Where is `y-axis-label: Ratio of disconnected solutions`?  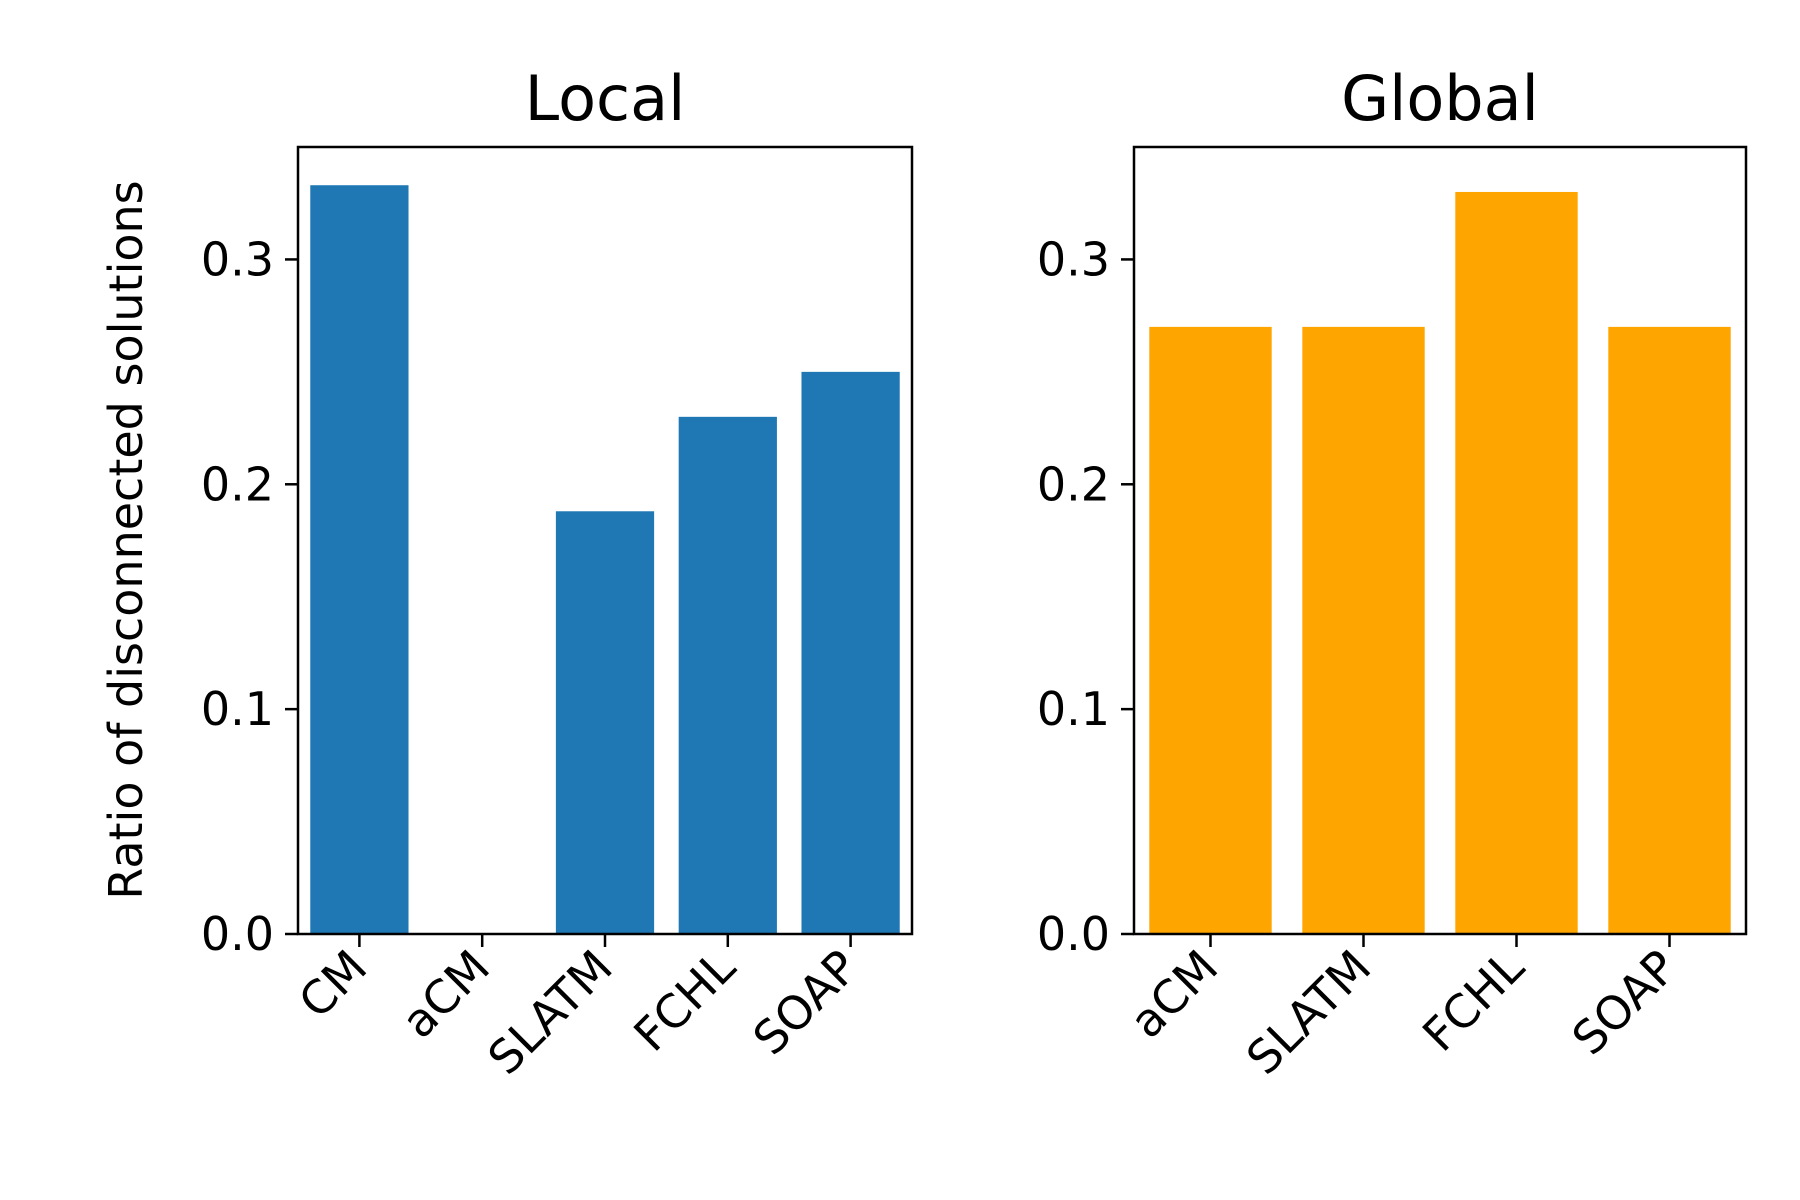
y-axis-label: Ratio of disconnected solutions is located at coordinates (126, 539).